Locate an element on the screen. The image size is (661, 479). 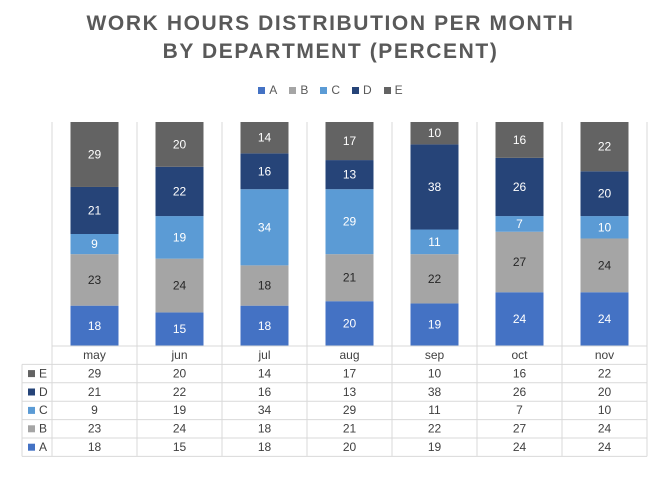
table-series-label: E is located at coordinates (43, 373).